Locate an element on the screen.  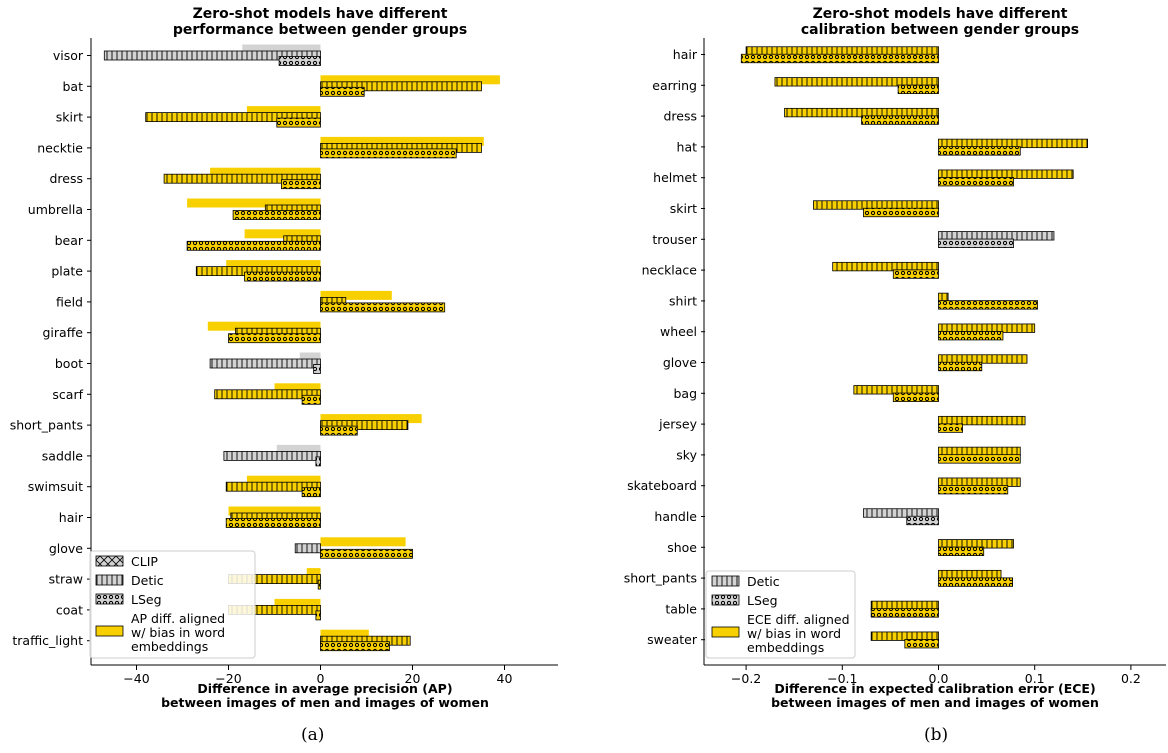
x-tick-label: 20 is located at coordinates (413, 678).